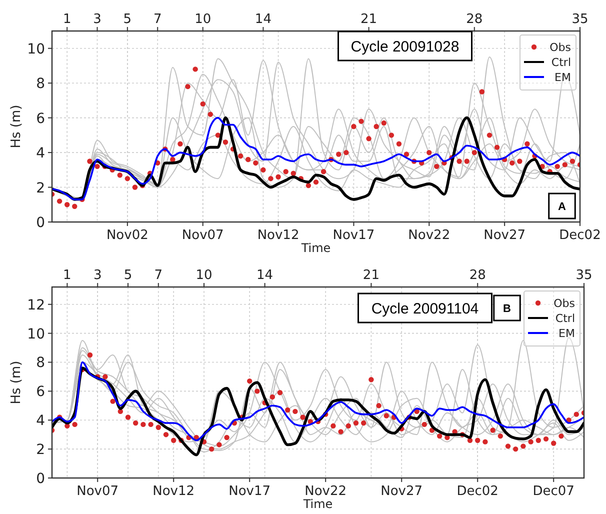 The height and width of the screenshot is (514, 606). What do you see at coordinates (425, 309) in the screenshot?
I see `annotation: Cycle 20091104` at bounding box center [425, 309].